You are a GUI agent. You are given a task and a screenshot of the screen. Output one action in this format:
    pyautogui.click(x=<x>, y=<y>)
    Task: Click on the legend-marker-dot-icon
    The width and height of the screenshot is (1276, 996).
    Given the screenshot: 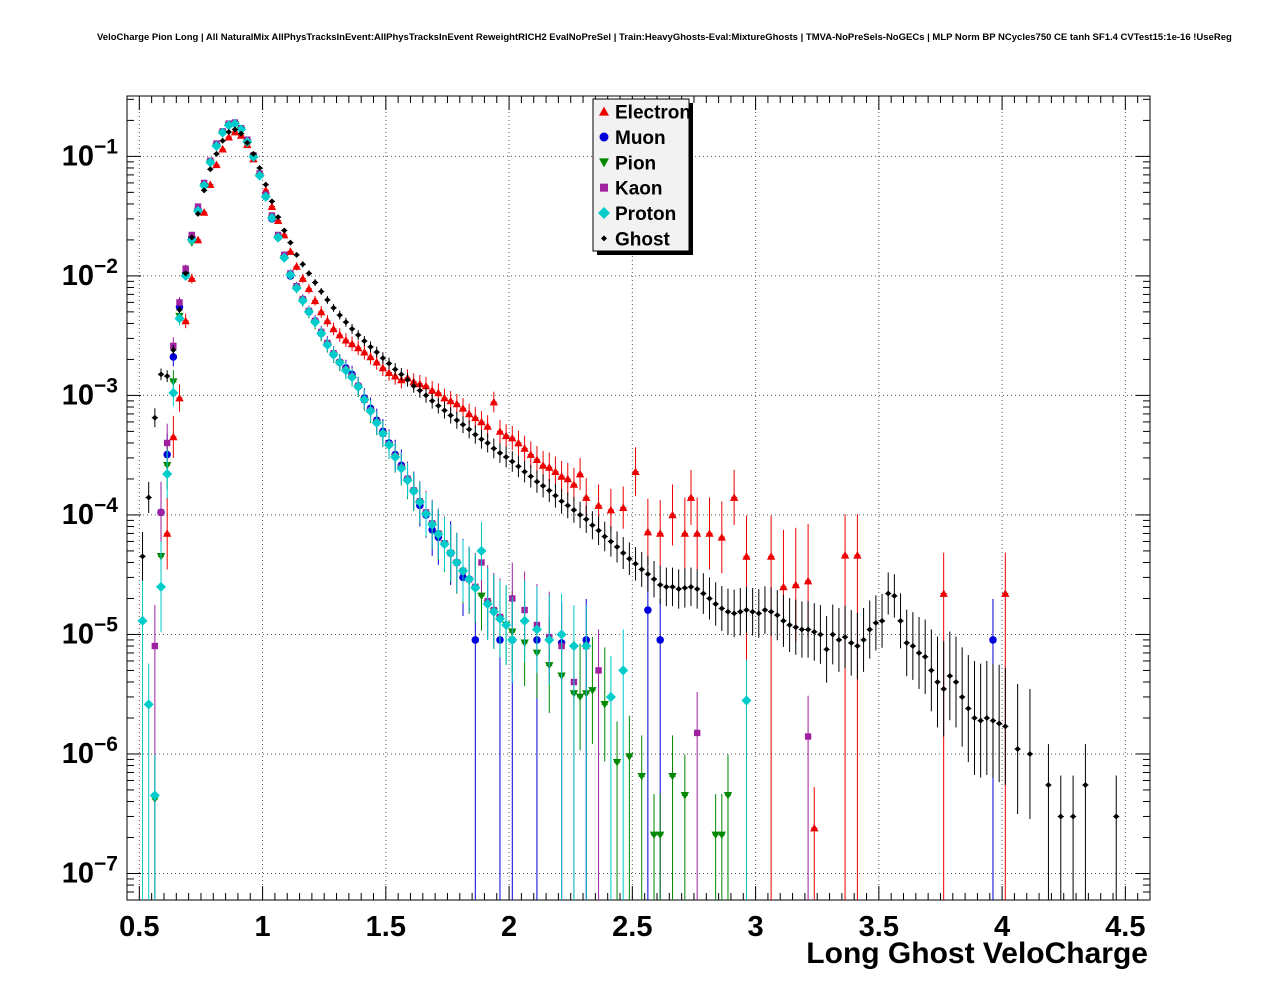 What is the action you would take?
    pyautogui.click(x=604, y=238)
    